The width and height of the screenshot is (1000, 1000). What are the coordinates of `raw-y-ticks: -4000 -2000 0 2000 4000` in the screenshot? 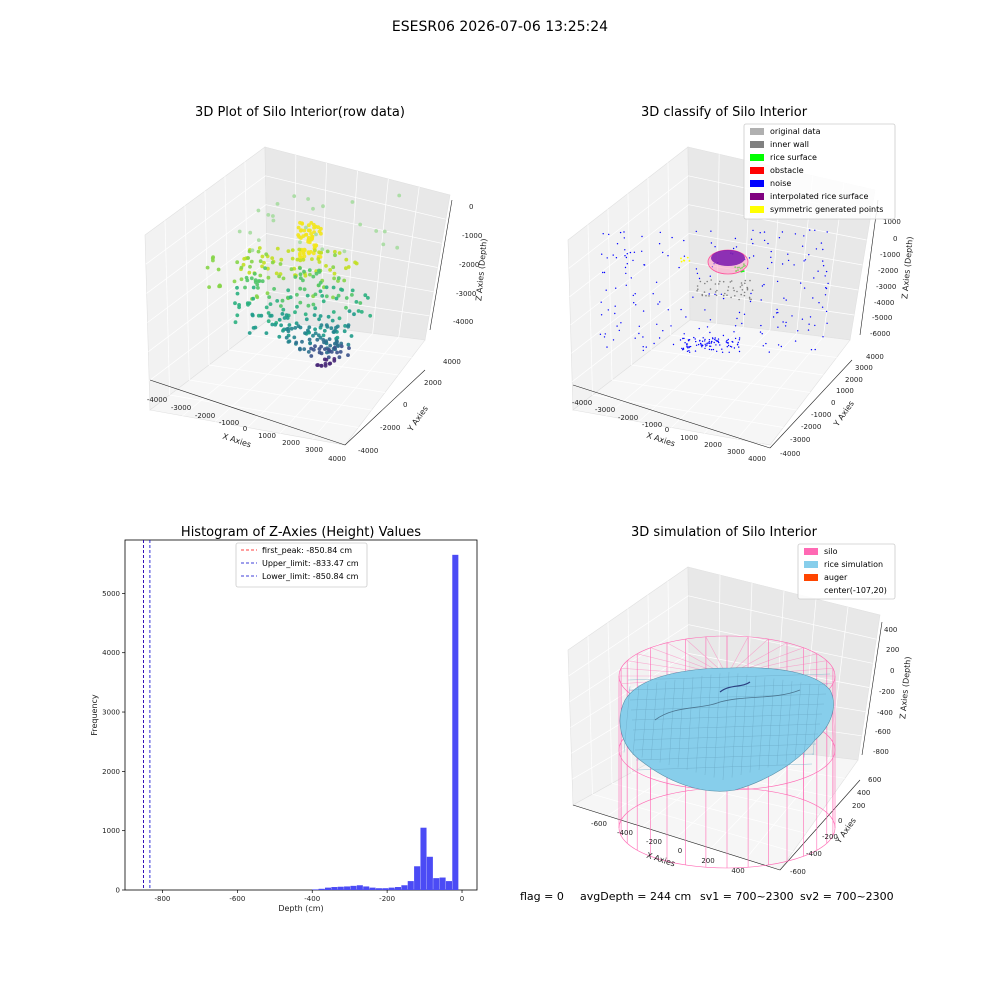 It's located at (409, 406).